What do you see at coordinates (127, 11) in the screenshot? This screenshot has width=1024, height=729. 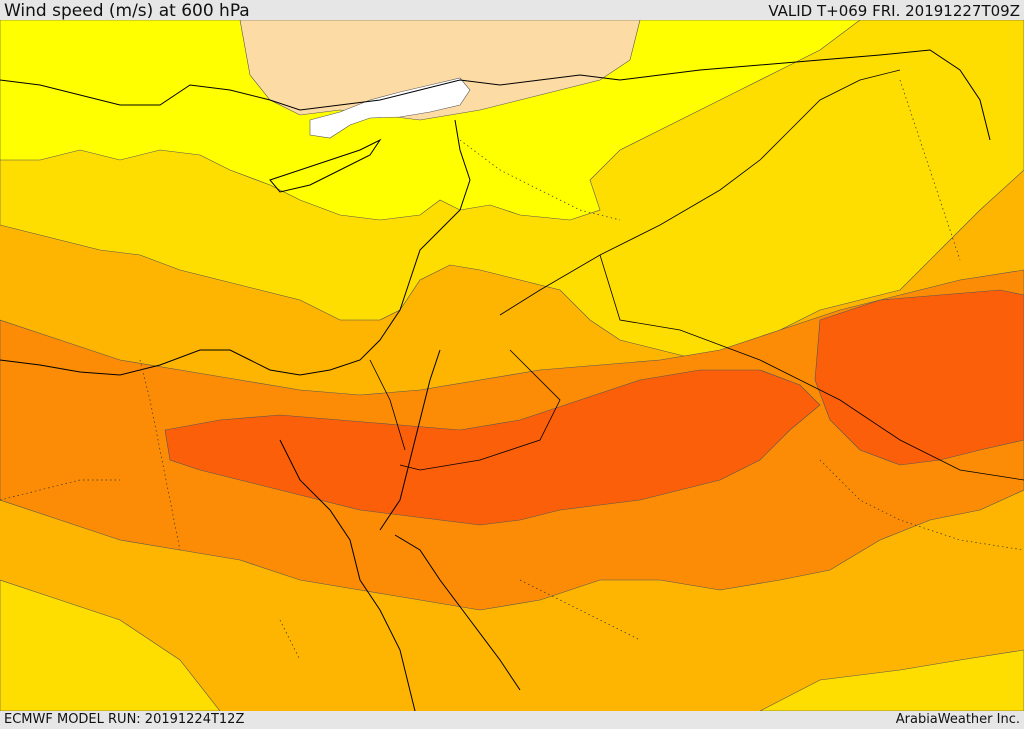 I see `map-title: Wind speed (m/s) at 600 hPa` at bounding box center [127, 11].